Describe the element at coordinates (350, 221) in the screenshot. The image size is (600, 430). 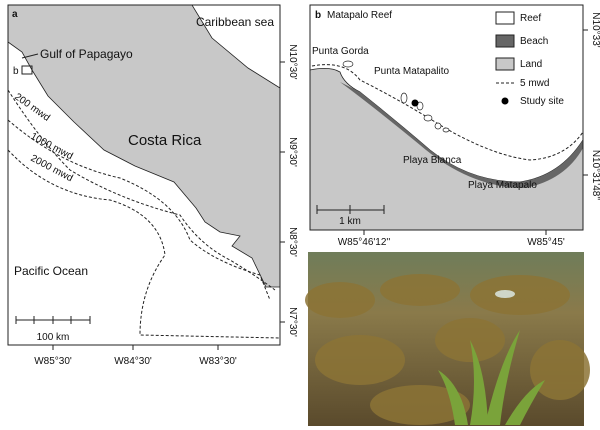
I see `scale-label: 1 km` at that location.